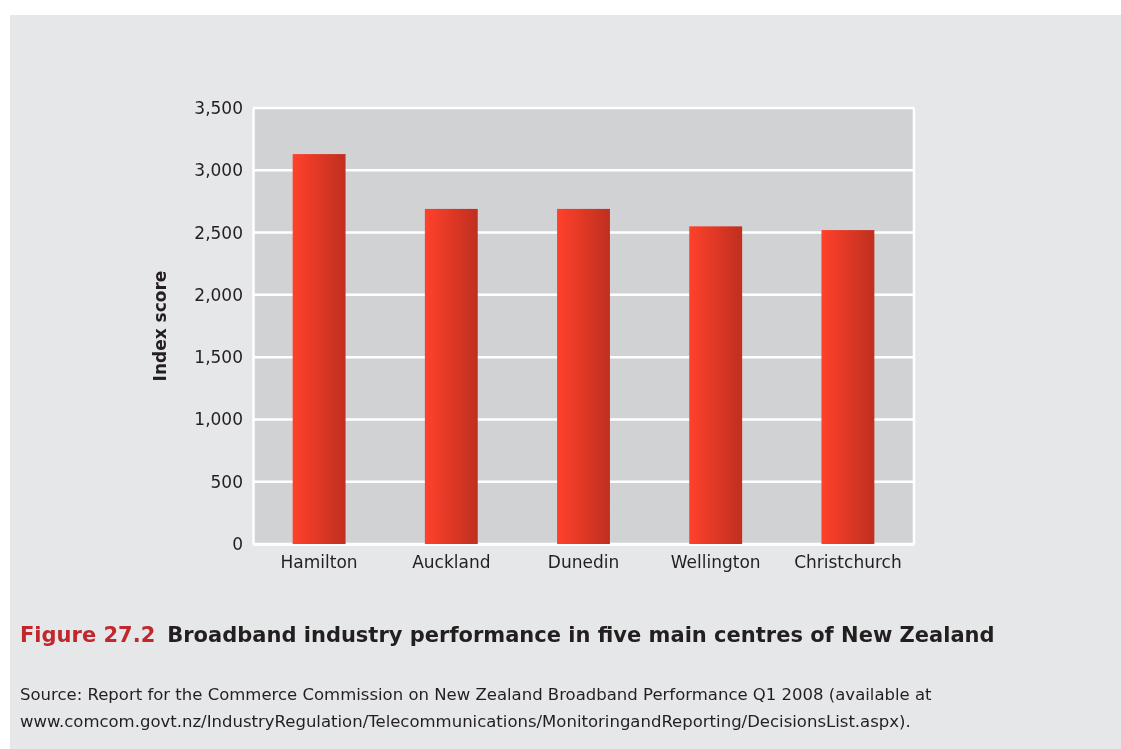  What do you see at coordinates (583, 562) in the screenshot?
I see `x-tick-label: Dunedin` at bounding box center [583, 562].